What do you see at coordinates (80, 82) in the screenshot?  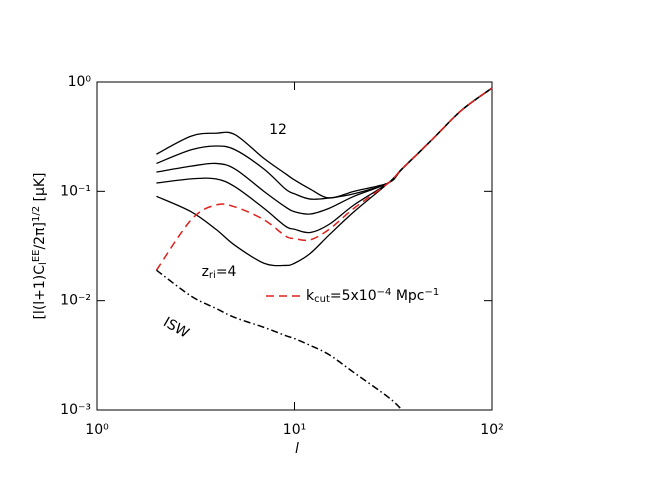 I see `y-tick-label: 10⁰` at bounding box center [80, 82].